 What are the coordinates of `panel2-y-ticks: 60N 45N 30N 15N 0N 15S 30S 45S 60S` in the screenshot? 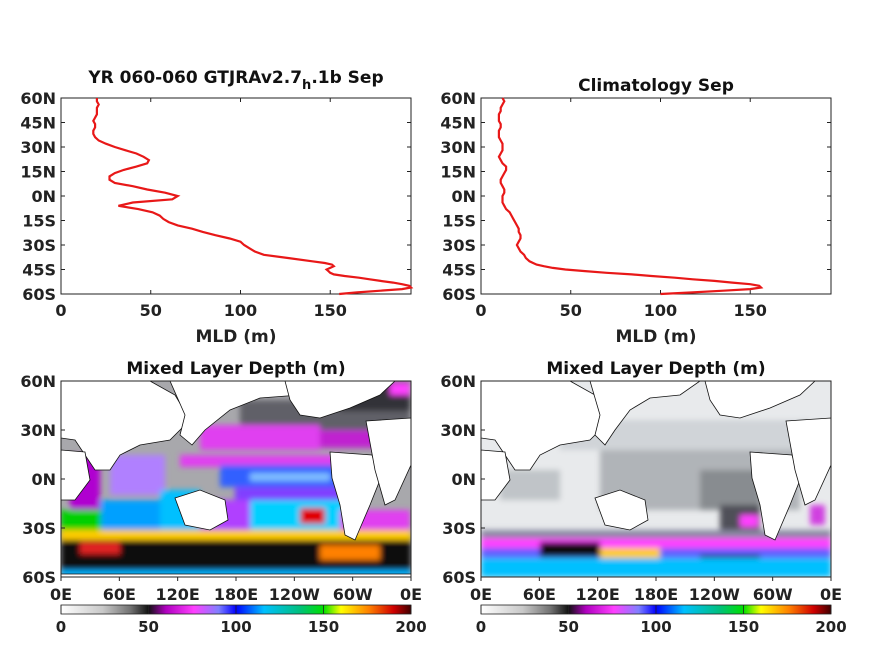 It's located at (635, 196).